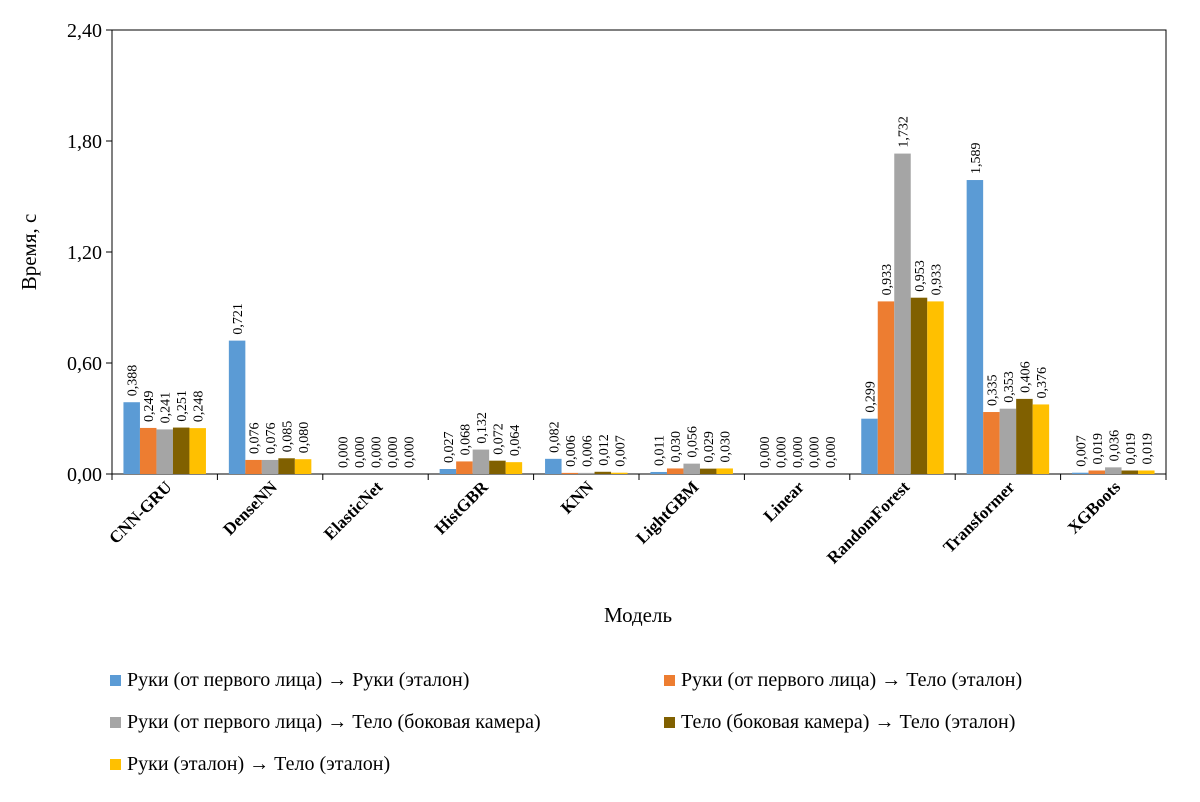 The height and width of the screenshot is (802, 1200). I want to click on x-category-label: XGBoots, so click(1094, 507).